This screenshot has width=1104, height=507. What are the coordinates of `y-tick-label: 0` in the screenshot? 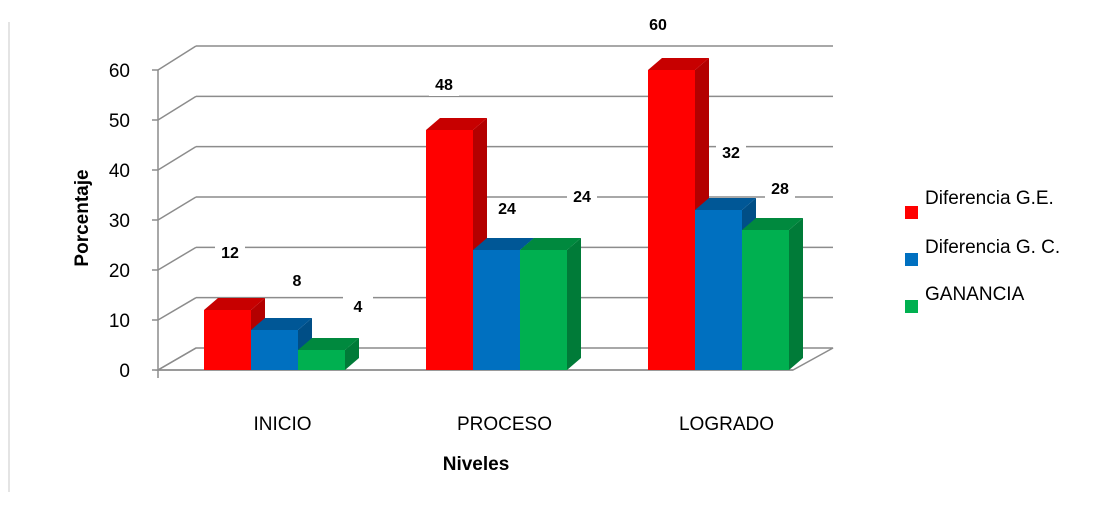 It's located at (124, 371).